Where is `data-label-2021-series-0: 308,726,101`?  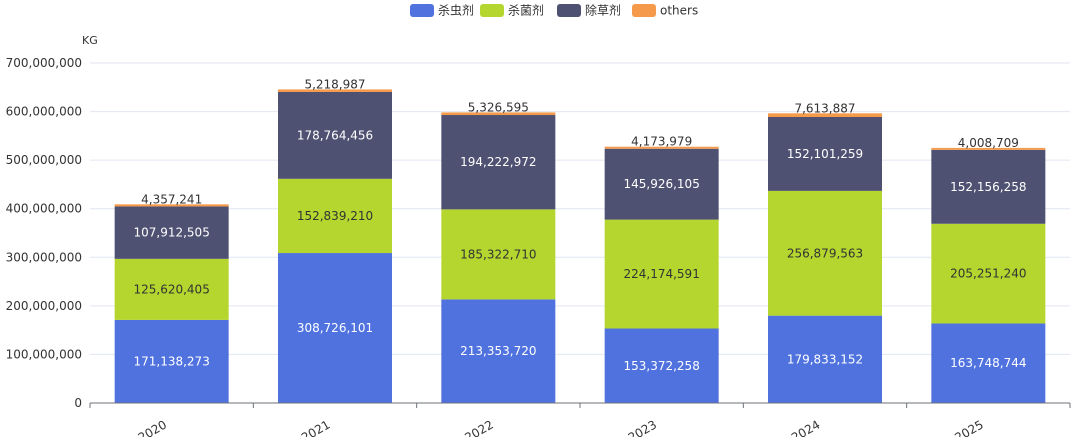 data-label-2021-series-0: 308,726,101 is located at coordinates (335, 328).